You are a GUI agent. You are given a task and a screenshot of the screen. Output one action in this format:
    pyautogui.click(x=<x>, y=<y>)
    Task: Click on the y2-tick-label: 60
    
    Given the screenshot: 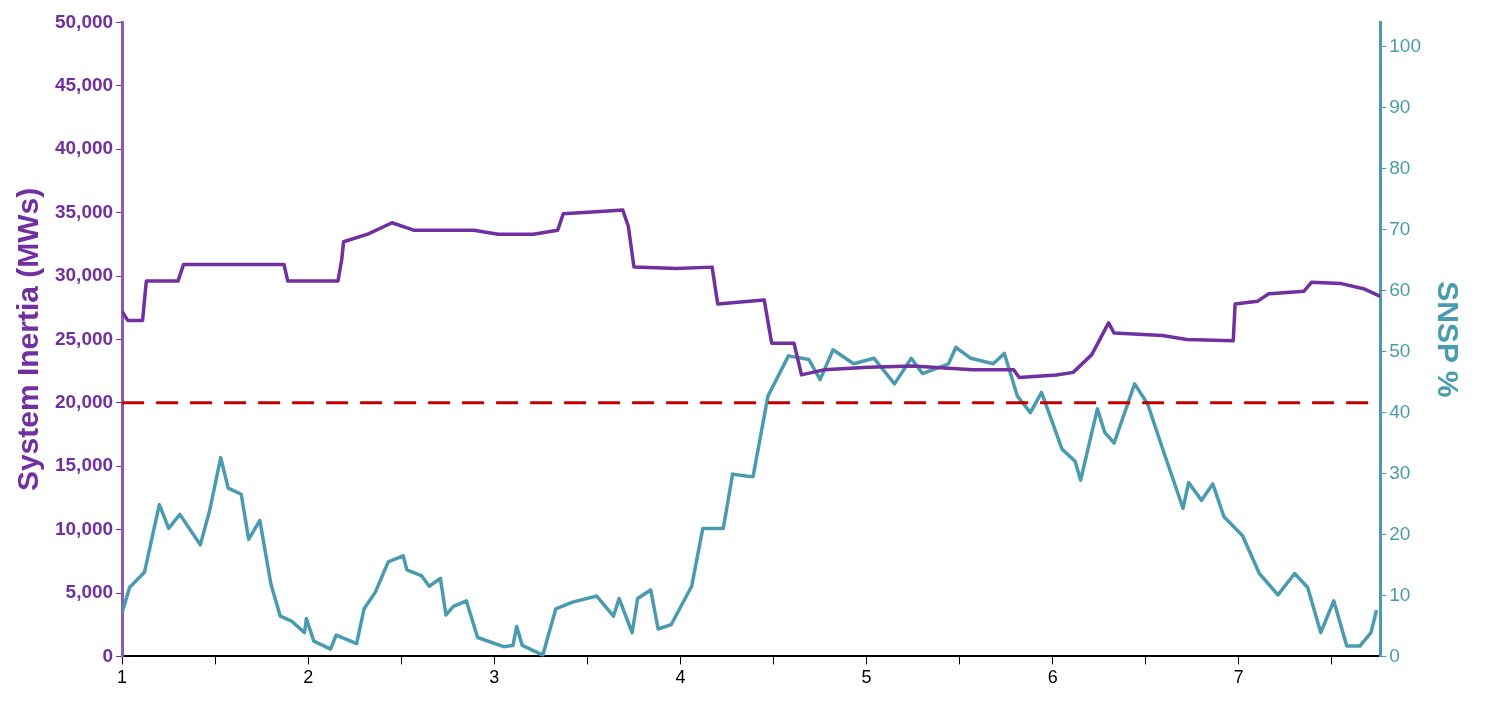 What is the action you would take?
    pyautogui.click(x=1400, y=289)
    